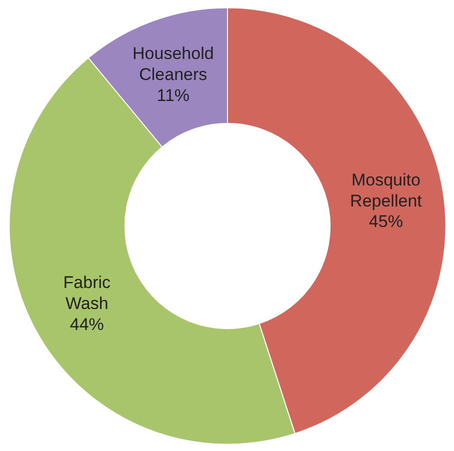 The image size is (454, 451). Describe the element at coordinates (385, 222) in the screenshot. I see `data-label: 45%` at that location.